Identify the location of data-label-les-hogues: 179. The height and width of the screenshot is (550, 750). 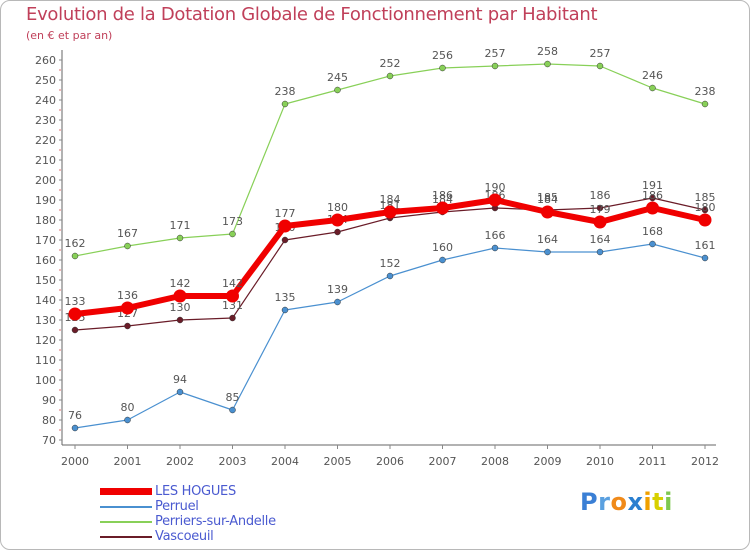
(600, 209).